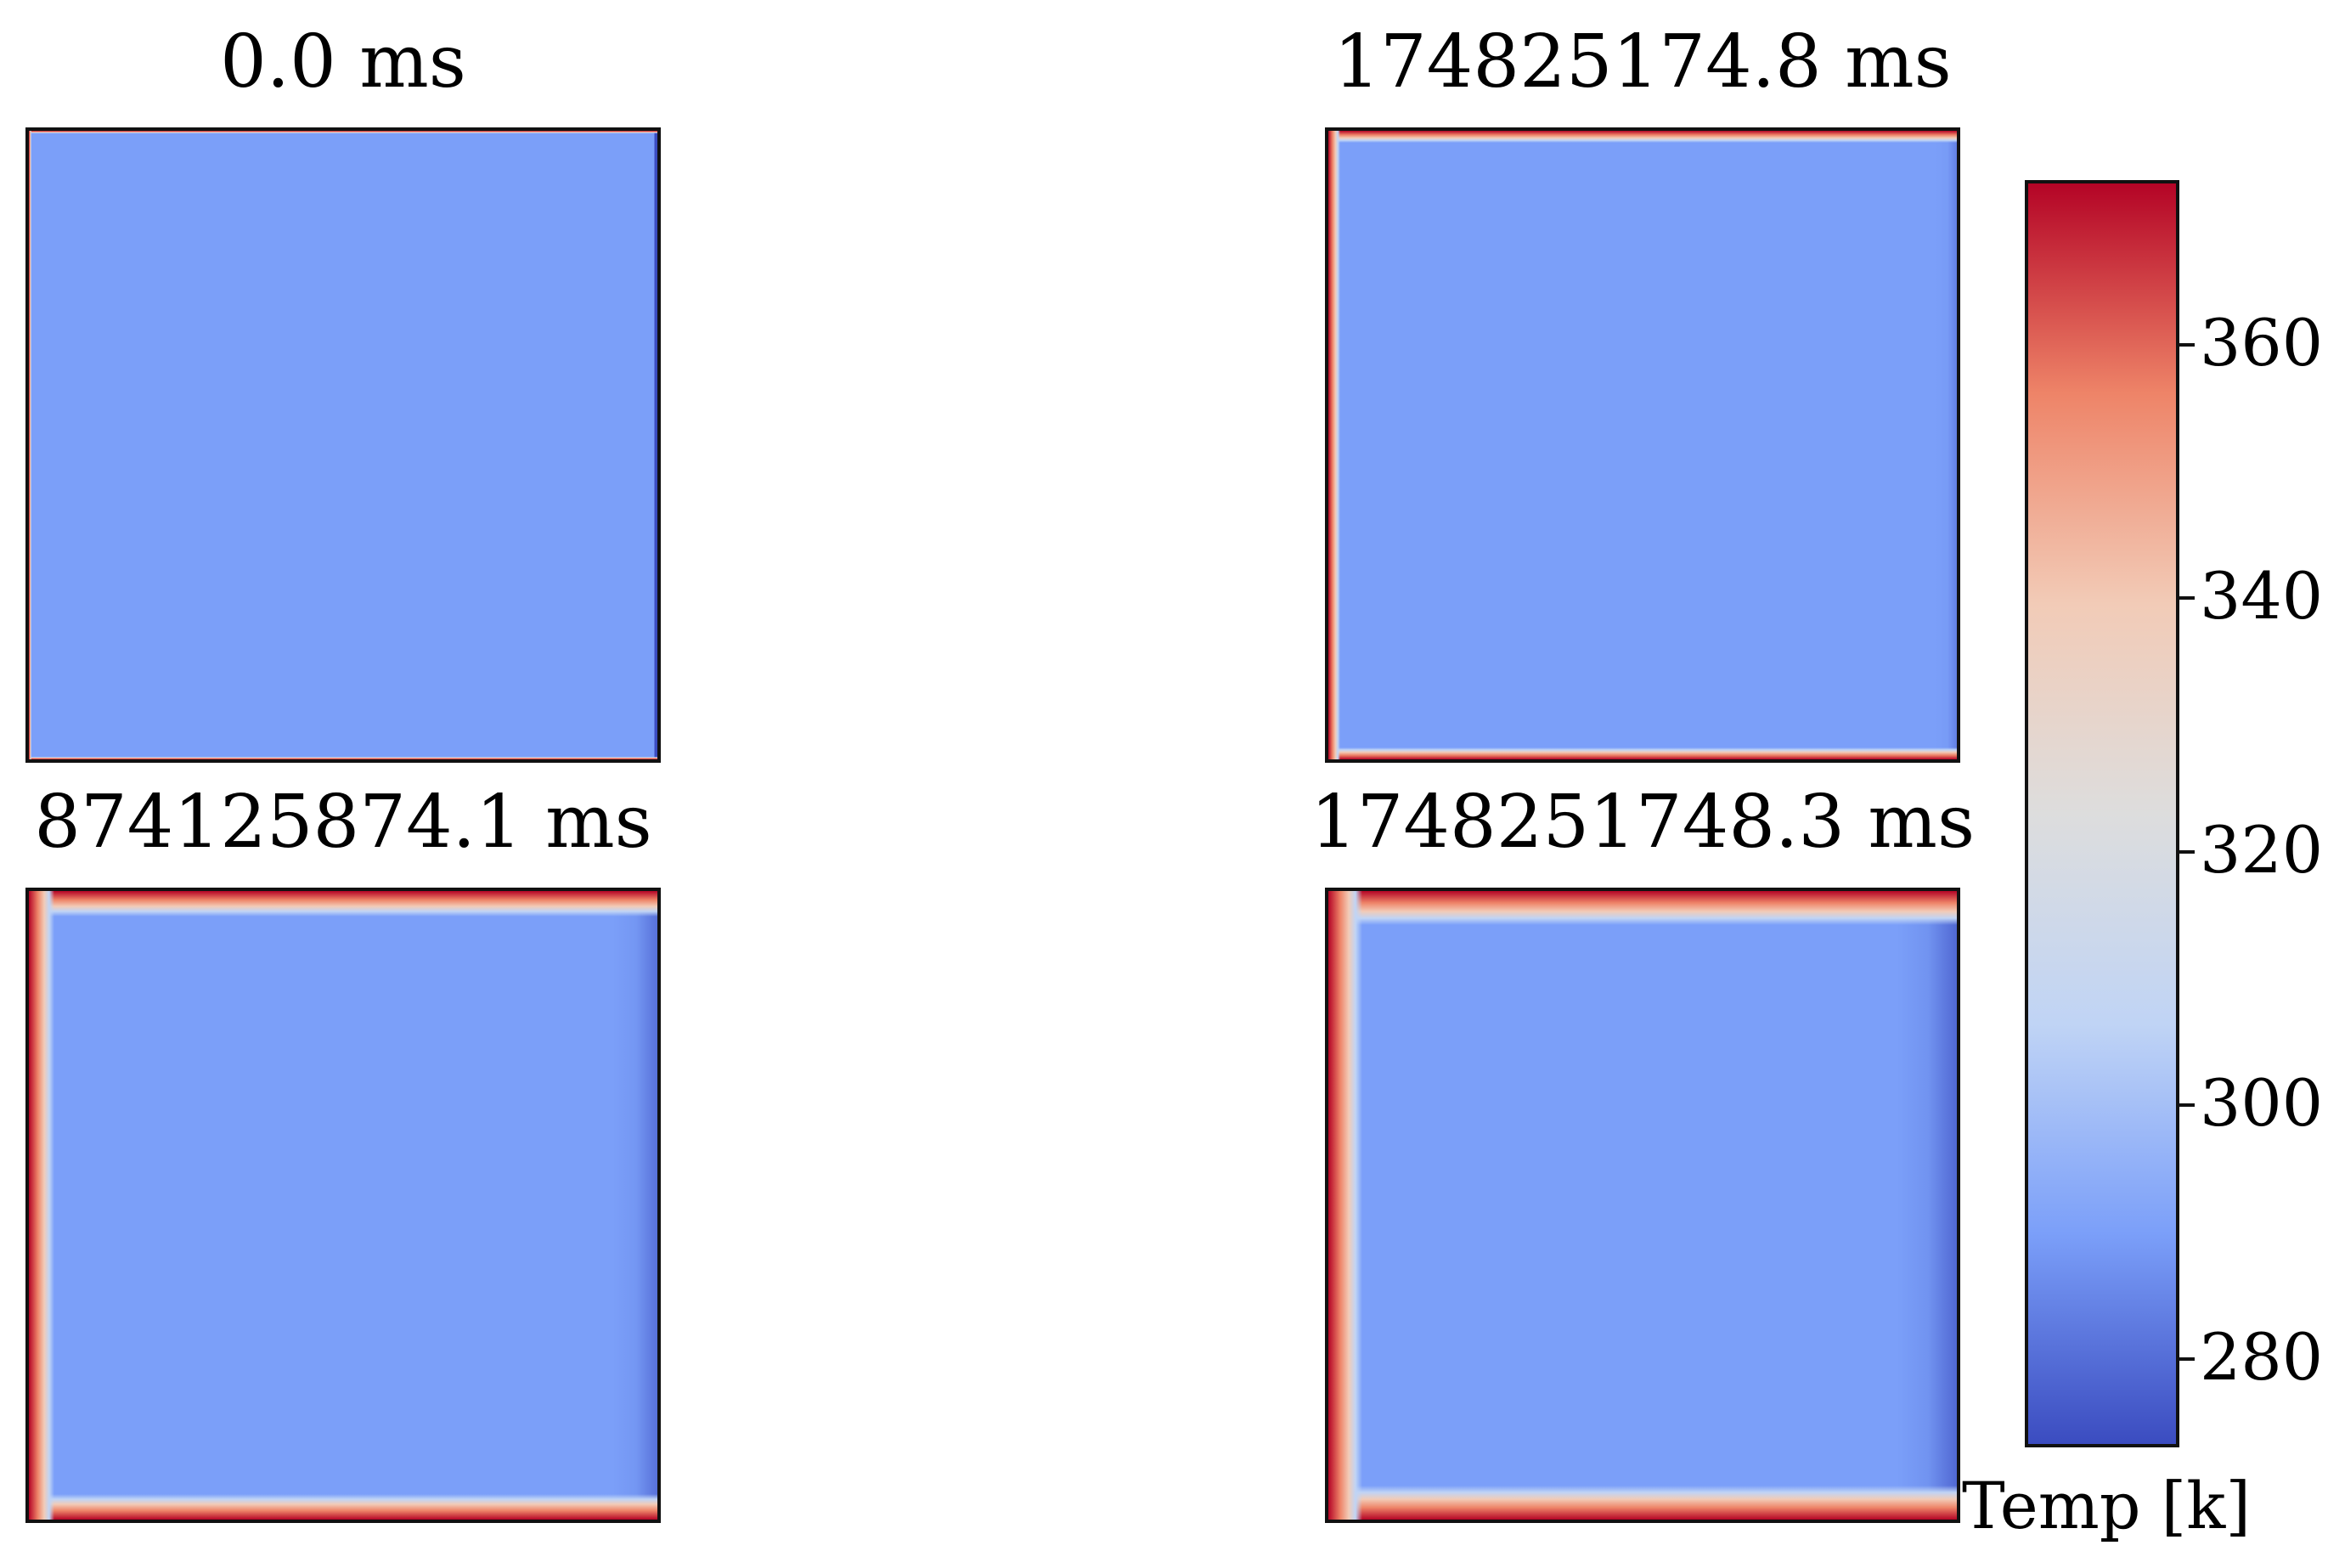  I want to click on colorbar-tick-label: 340, so click(2262, 597).